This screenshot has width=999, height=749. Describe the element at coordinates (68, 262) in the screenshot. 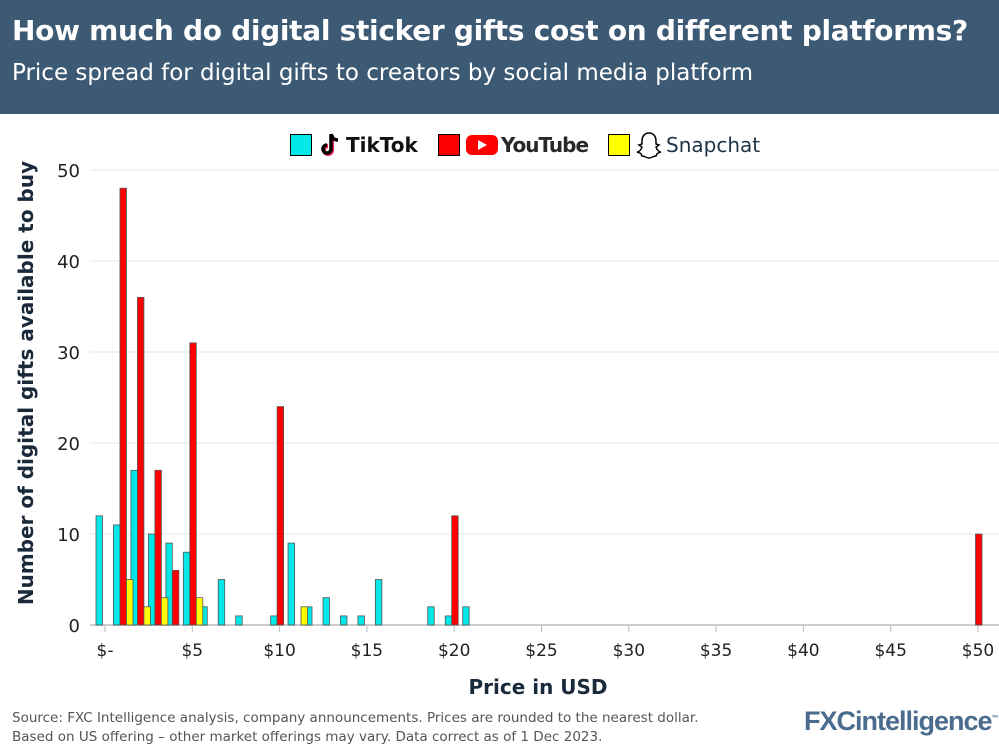

I see `y-tick-label: 40` at that location.